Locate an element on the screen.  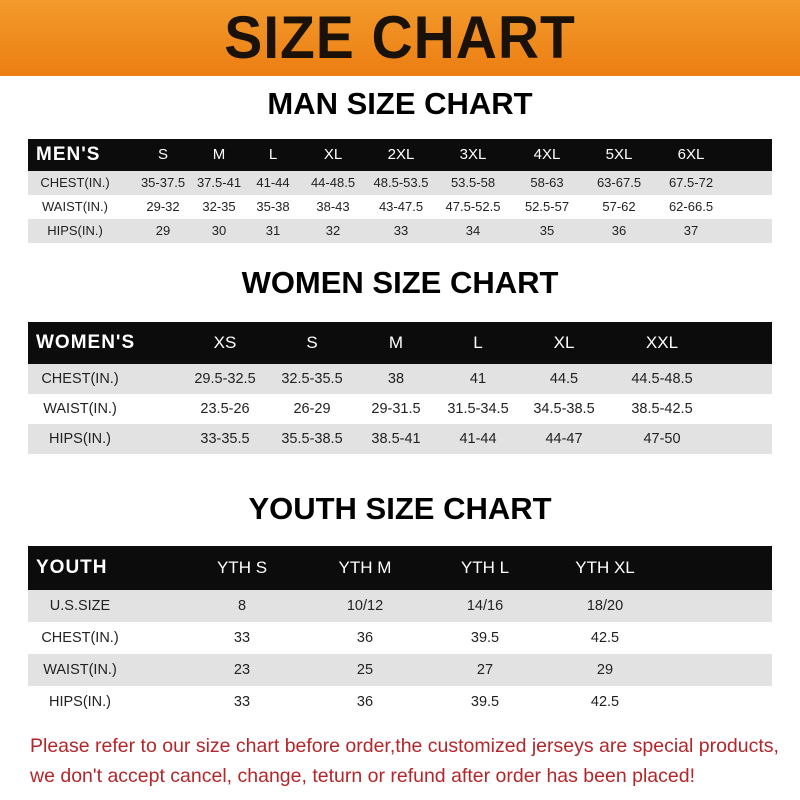
men-table-header: MEN'S S M L XL 2XL 3XL 4XL 5XL 6XL is located at coordinates (400, 155).